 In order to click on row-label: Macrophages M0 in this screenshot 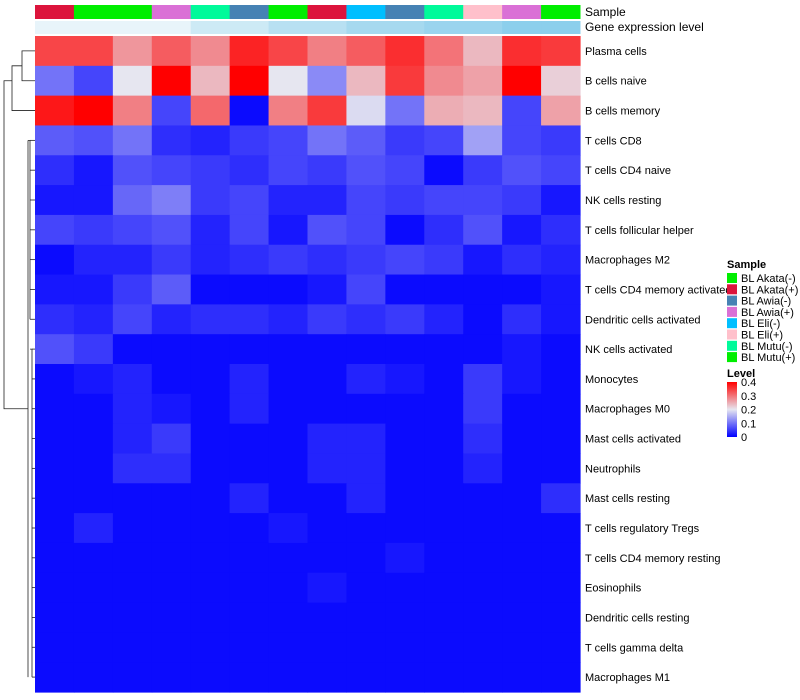, I will do `click(627, 410)`.